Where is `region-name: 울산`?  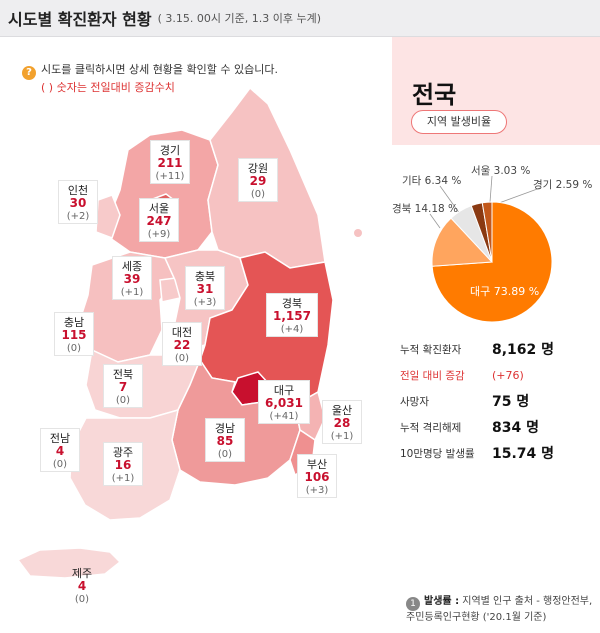
region-name: 울산 is located at coordinates (342, 410).